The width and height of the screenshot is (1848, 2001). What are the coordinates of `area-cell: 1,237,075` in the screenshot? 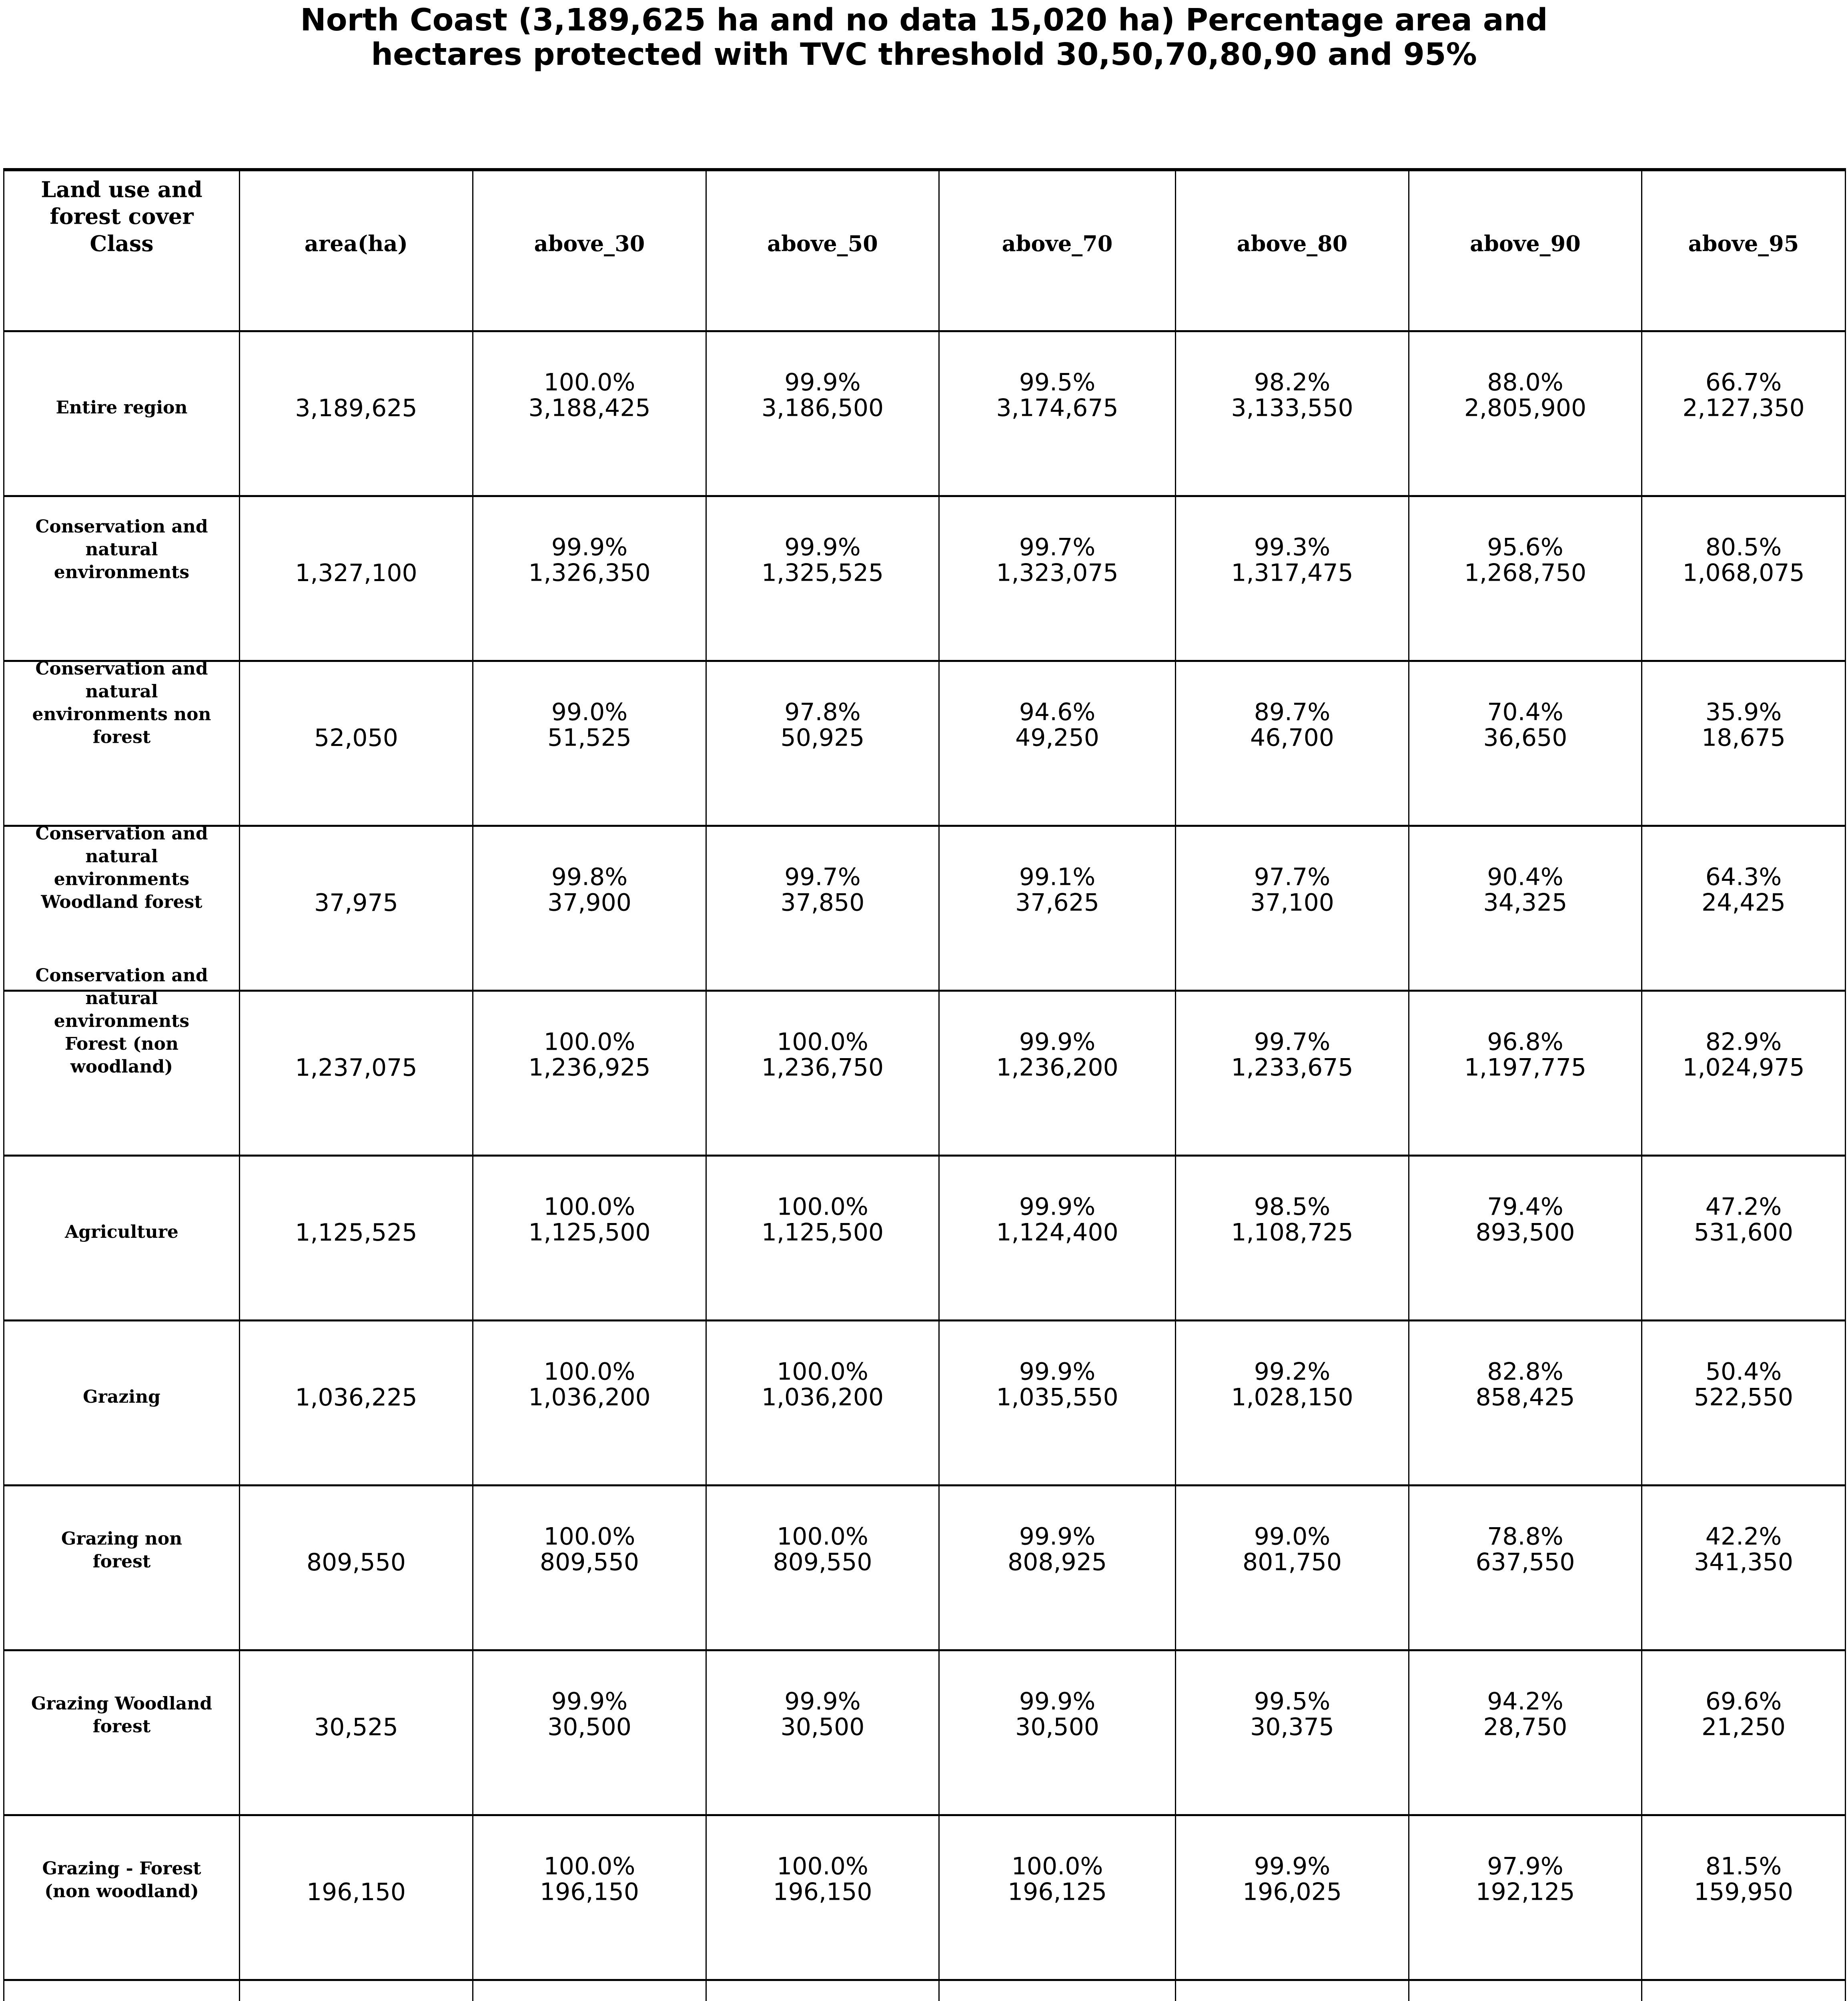 It's located at (356, 1074).